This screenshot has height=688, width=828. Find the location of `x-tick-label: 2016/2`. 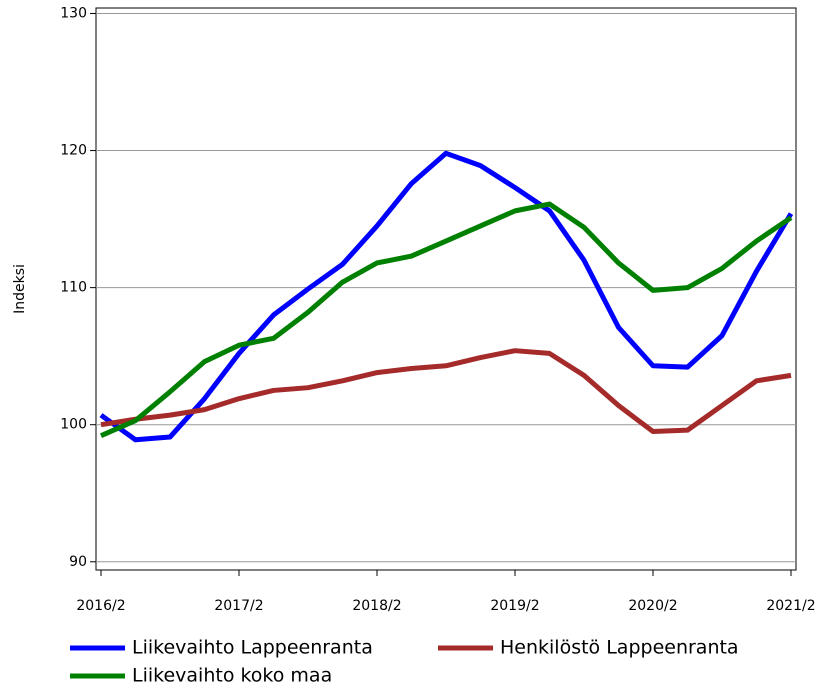

x-tick-label: 2016/2 is located at coordinates (100, 606).